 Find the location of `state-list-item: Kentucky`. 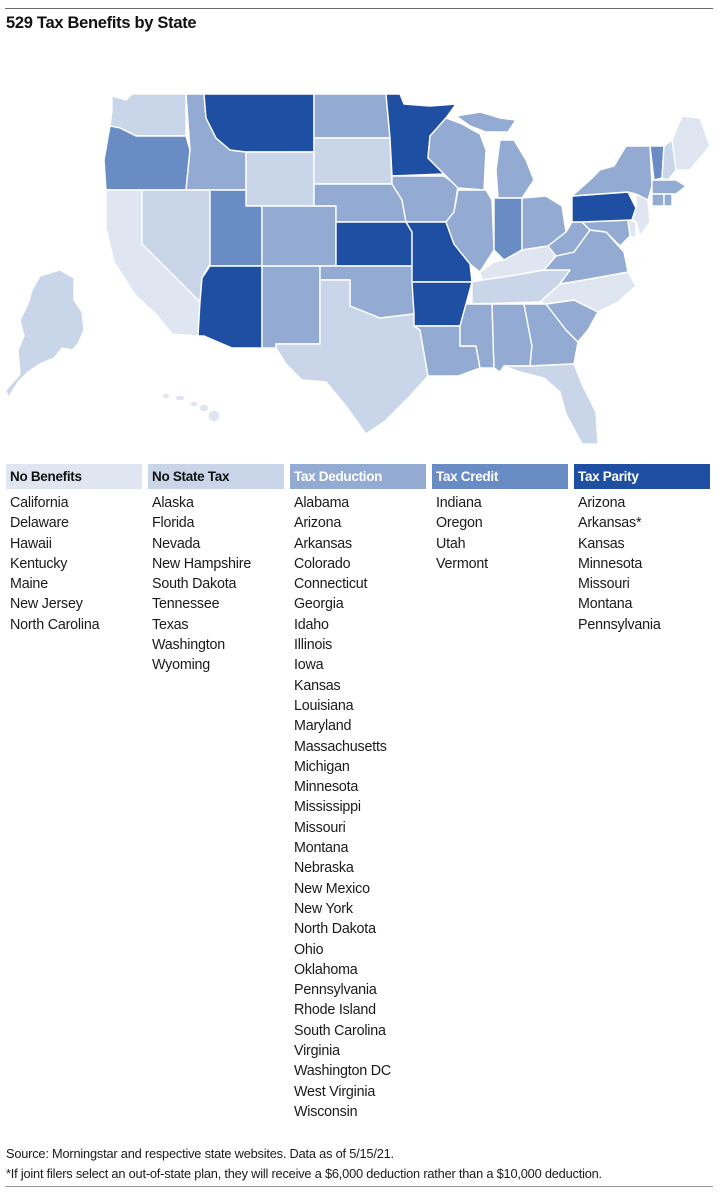

state-list-item: Kentucky is located at coordinates (39, 563).